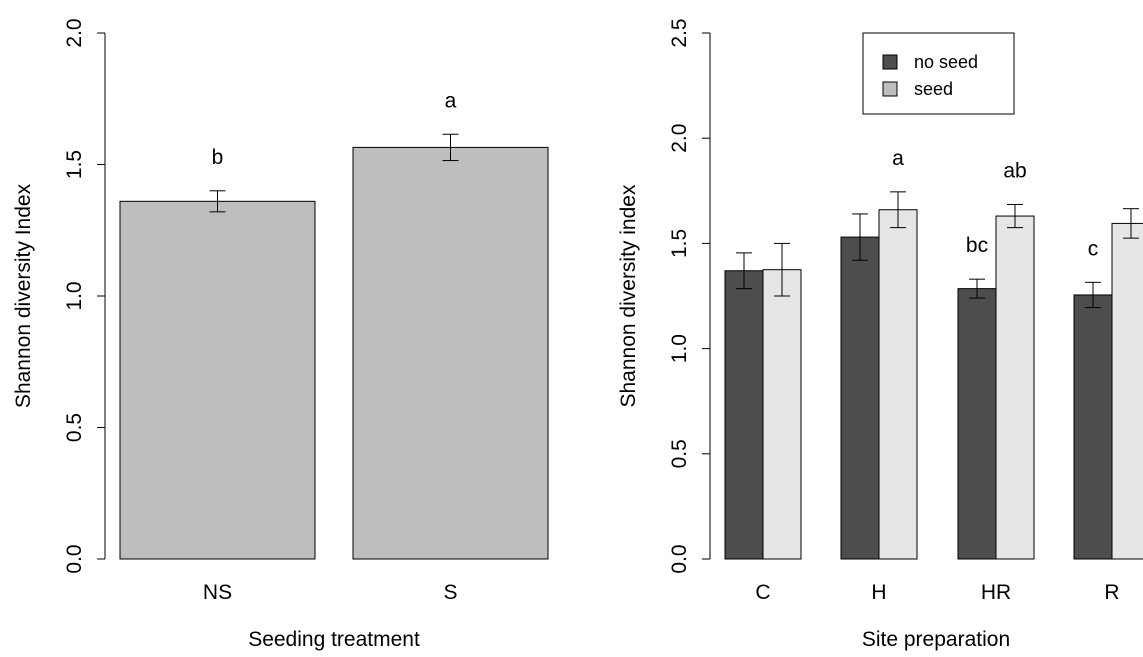 The image size is (1143, 657). What do you see at coordinates (898, 384) in the screenshot?
I see `bar-h-seed` at bounding box center [898, 384].